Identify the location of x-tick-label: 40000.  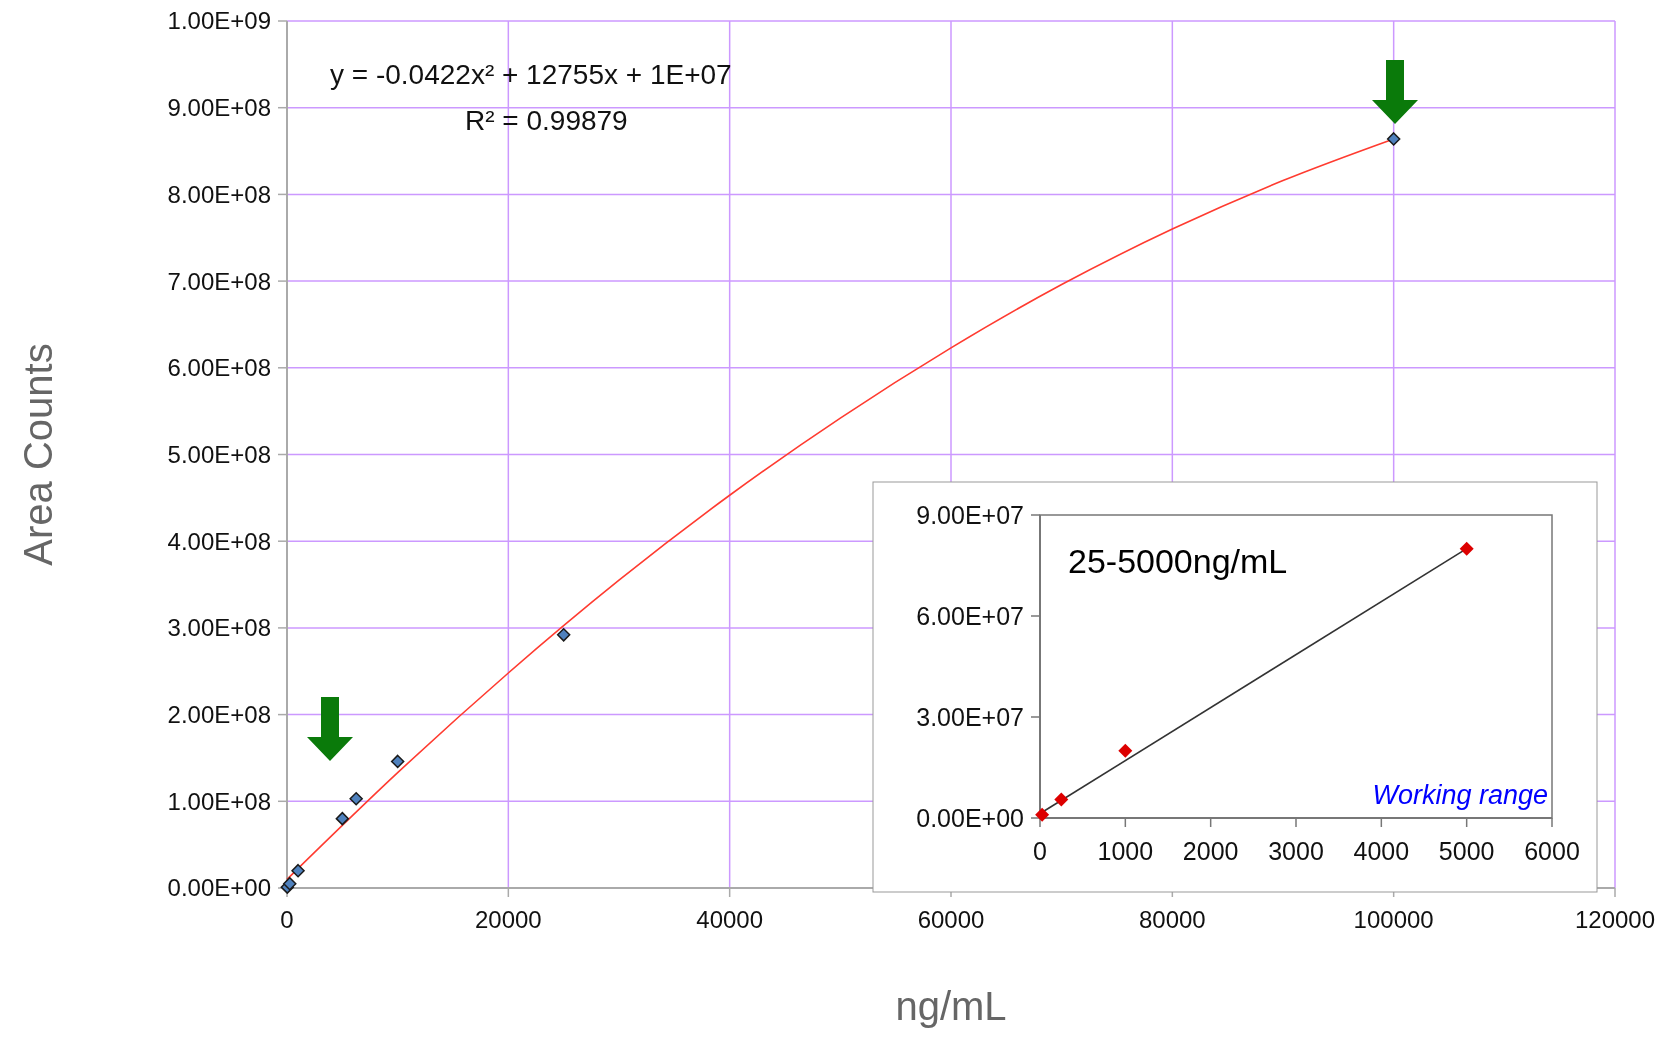
(730, 919).